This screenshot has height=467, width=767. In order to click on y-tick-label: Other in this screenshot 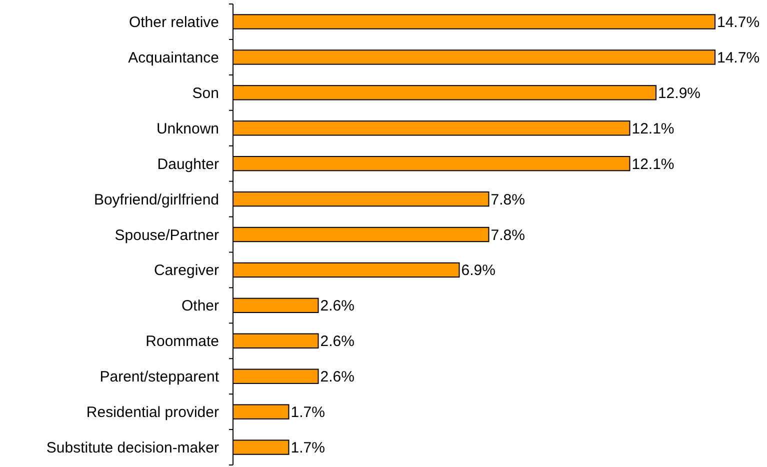, I will do `click(200, 306)`.